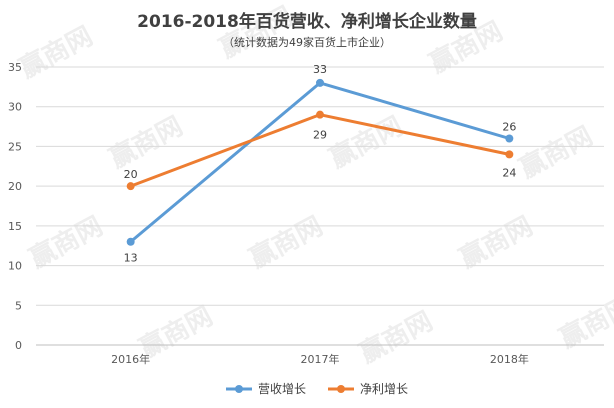  What do you see at coordinates (384, 389) in the screenshot?
I see `legend-label: 净利增长` at bounding box center [384, 389].